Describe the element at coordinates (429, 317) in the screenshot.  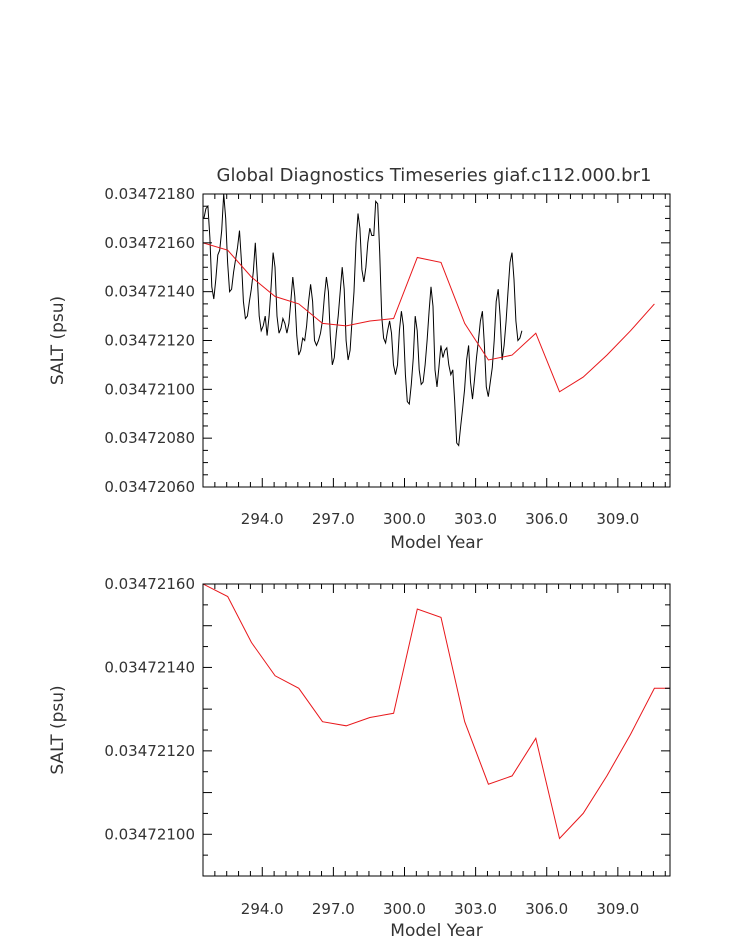
I see `annual-series-line` at that location.